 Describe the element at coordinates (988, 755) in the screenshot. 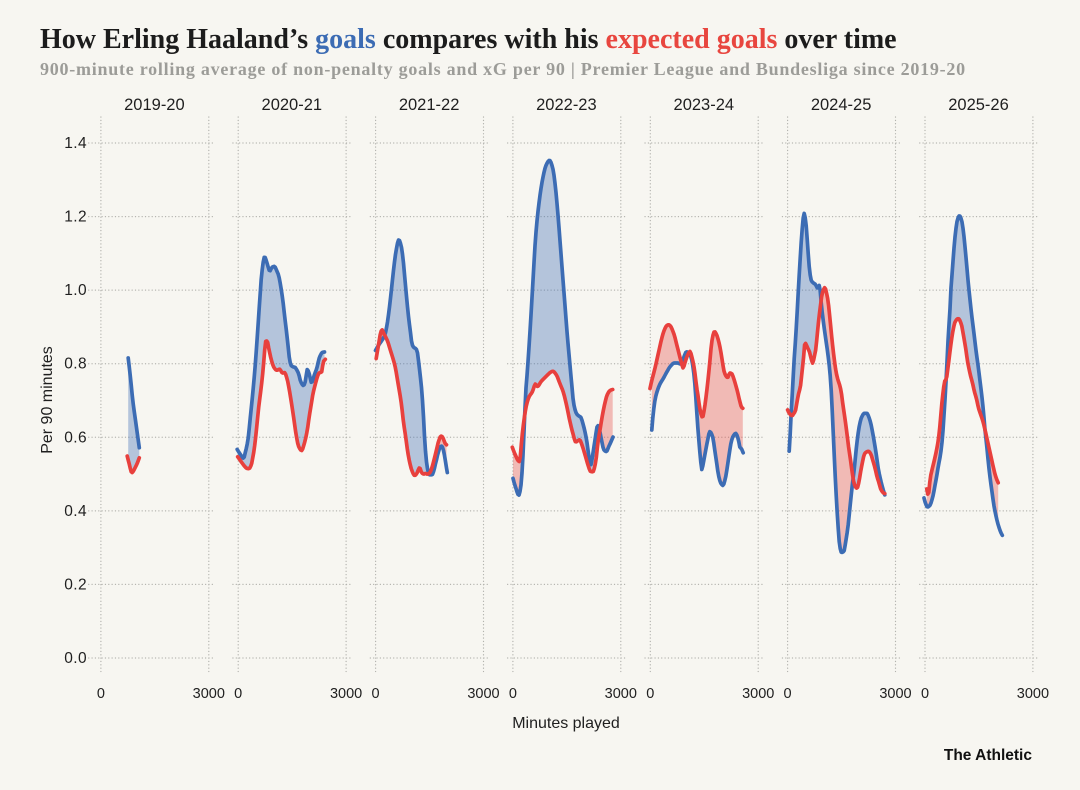

I see `svg-text: The Athletic` at that location.